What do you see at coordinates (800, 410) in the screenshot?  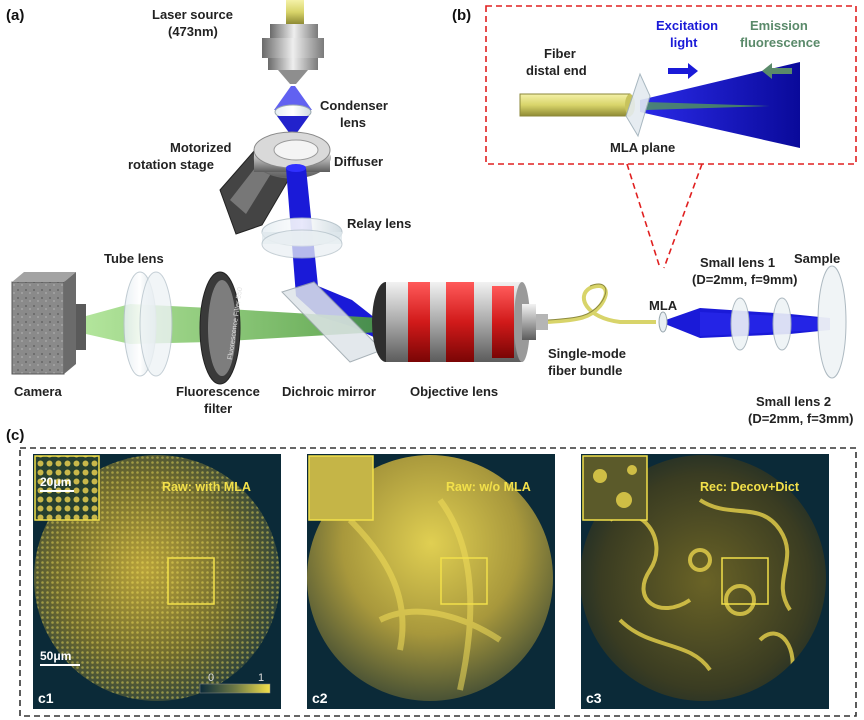 I see `small-lens2-label: Small lens 2 (D=2mm, f=3mm)` at bounding box center [800, 410].